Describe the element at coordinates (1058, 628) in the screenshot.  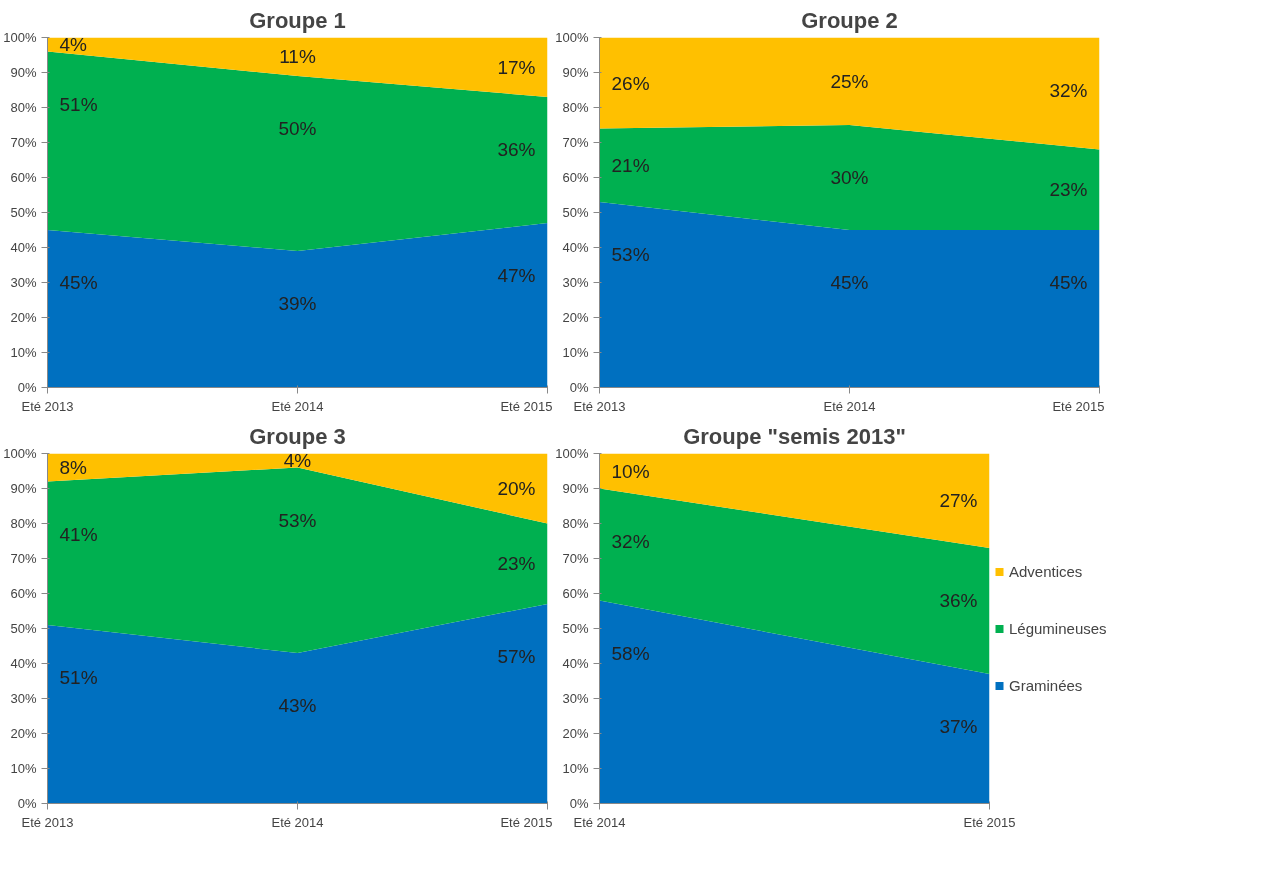
I see `legend-label: Légumineuses` at that location.